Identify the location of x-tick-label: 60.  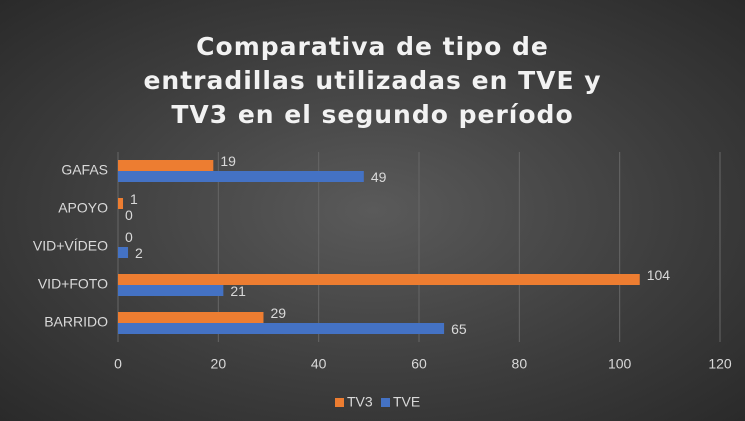
(419, 364).